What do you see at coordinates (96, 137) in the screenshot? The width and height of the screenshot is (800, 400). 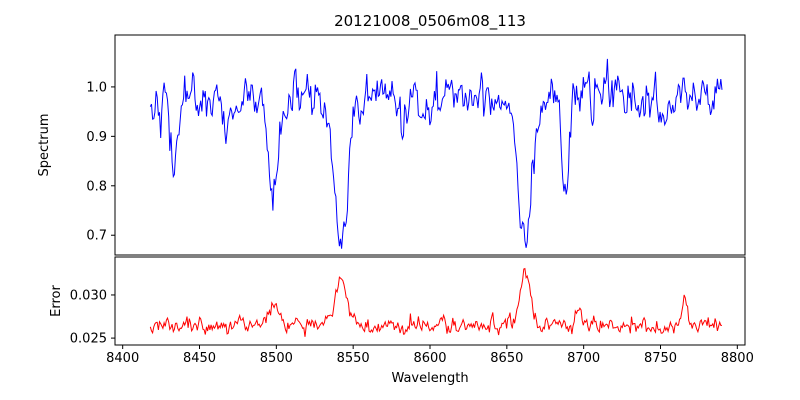 I see `spectrum-y-tick-label: 0.9` at bounding box center [96, 137].